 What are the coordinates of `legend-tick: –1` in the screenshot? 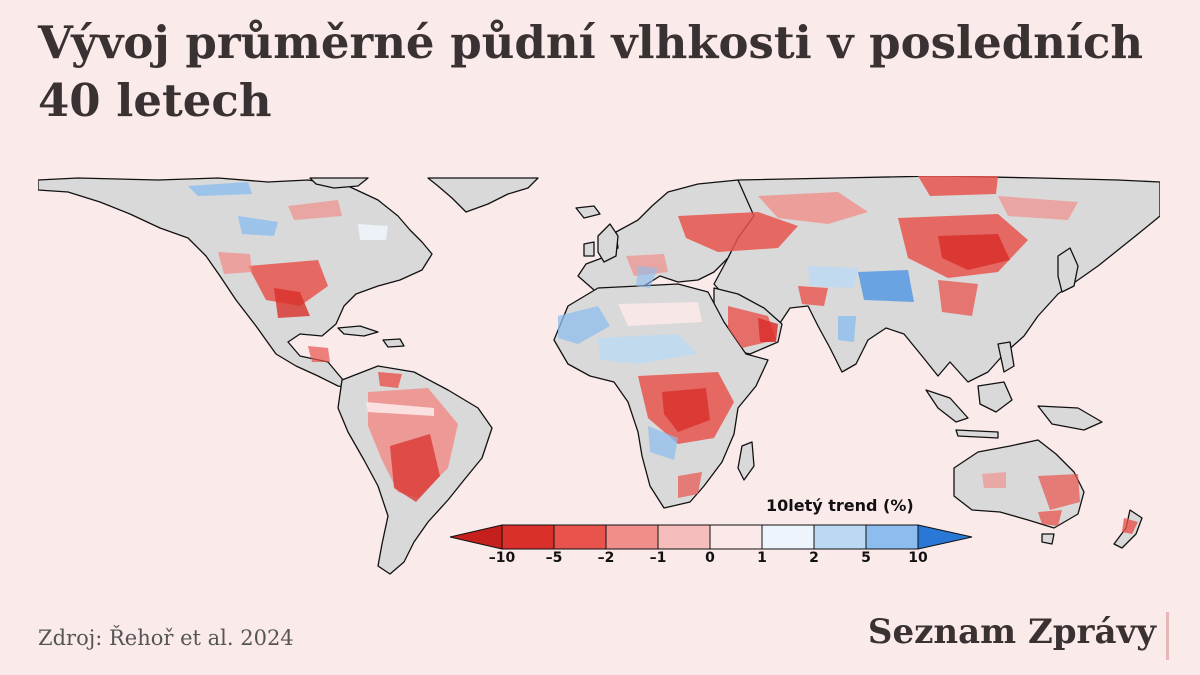 It's located at (658, 558).